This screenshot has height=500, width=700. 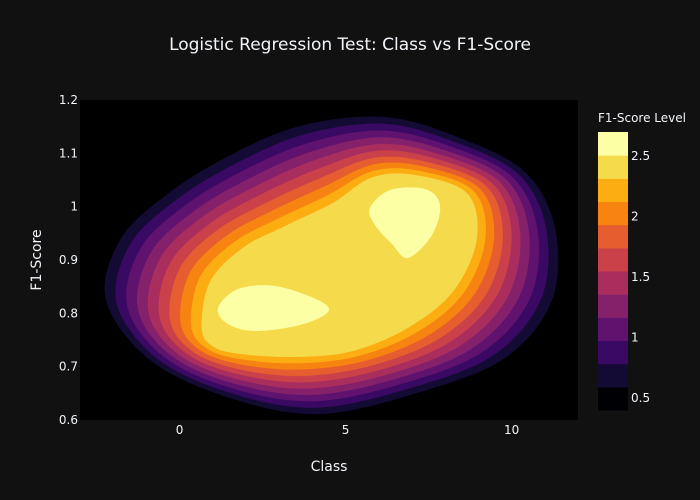 I want to click on y-tick-label: 1.1, so click(x=68, y=153).